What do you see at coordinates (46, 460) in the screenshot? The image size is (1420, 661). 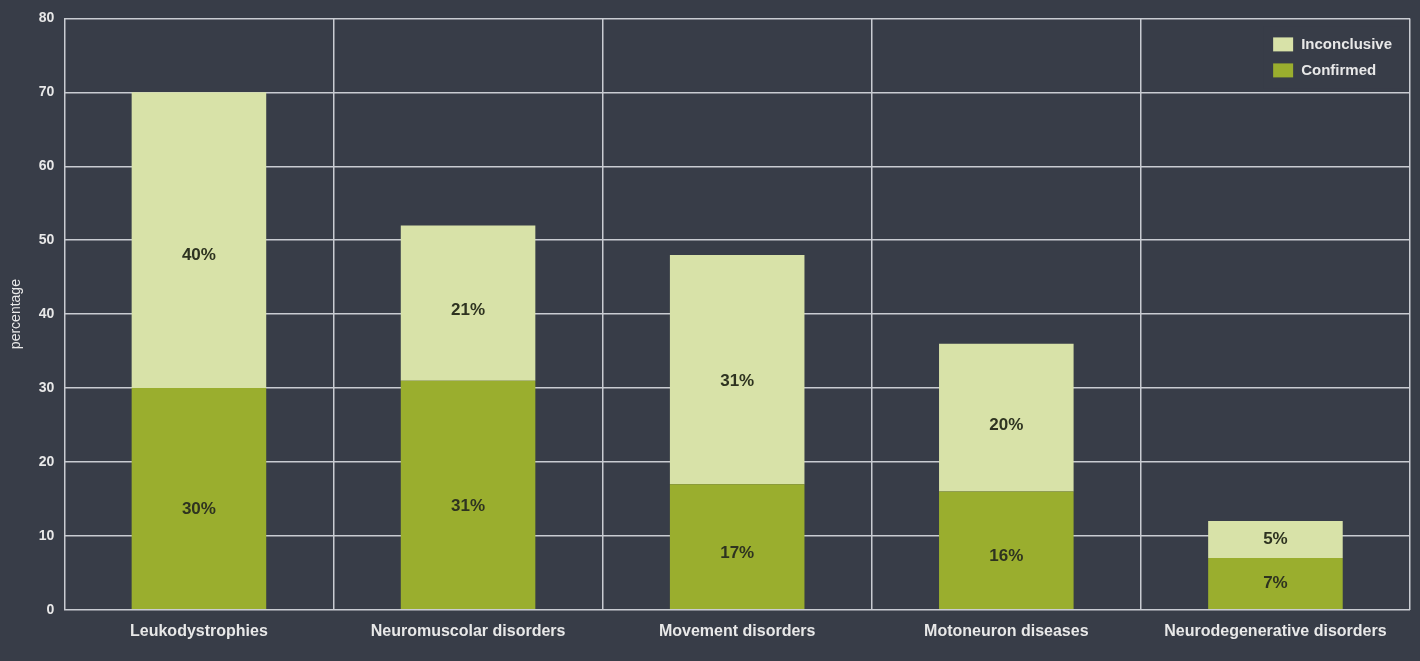 I see `y-tick-label: 20` at bounding box center [46, 460].